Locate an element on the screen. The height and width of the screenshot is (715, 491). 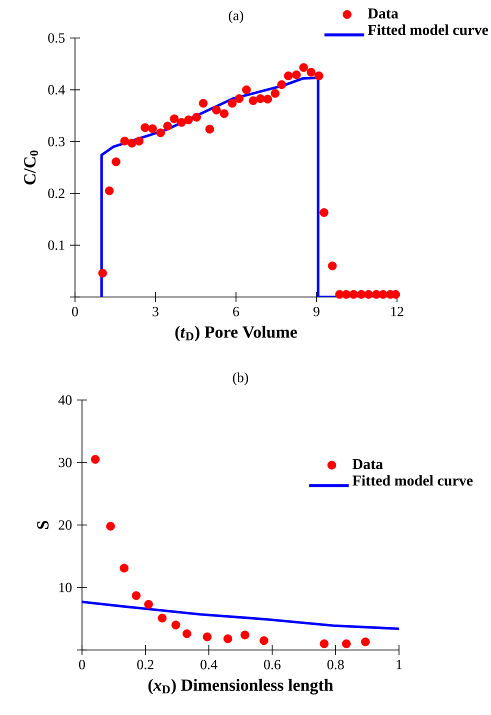
y-tick-label: 20 is located at coordinates (65, 525).